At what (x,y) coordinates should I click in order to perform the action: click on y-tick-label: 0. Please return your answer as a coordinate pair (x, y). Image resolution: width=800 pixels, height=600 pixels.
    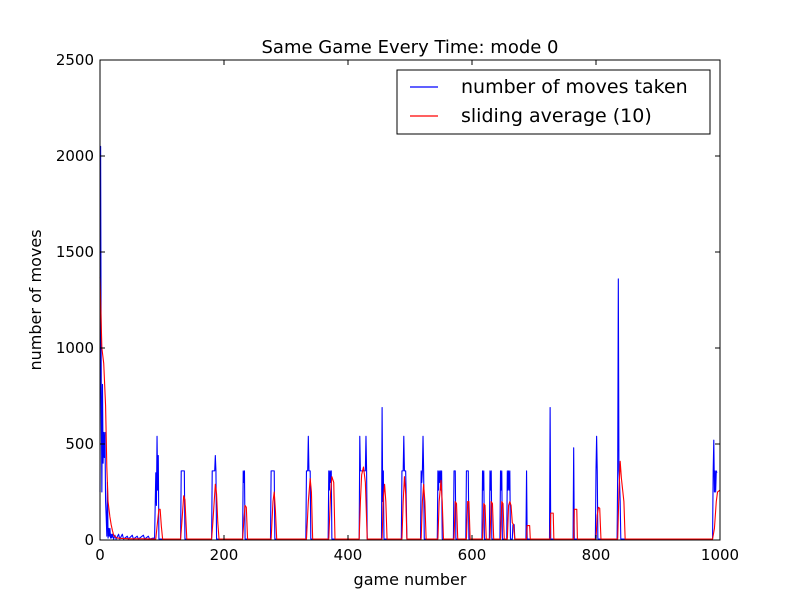
    Looking at the image, I should click on (89, 540).